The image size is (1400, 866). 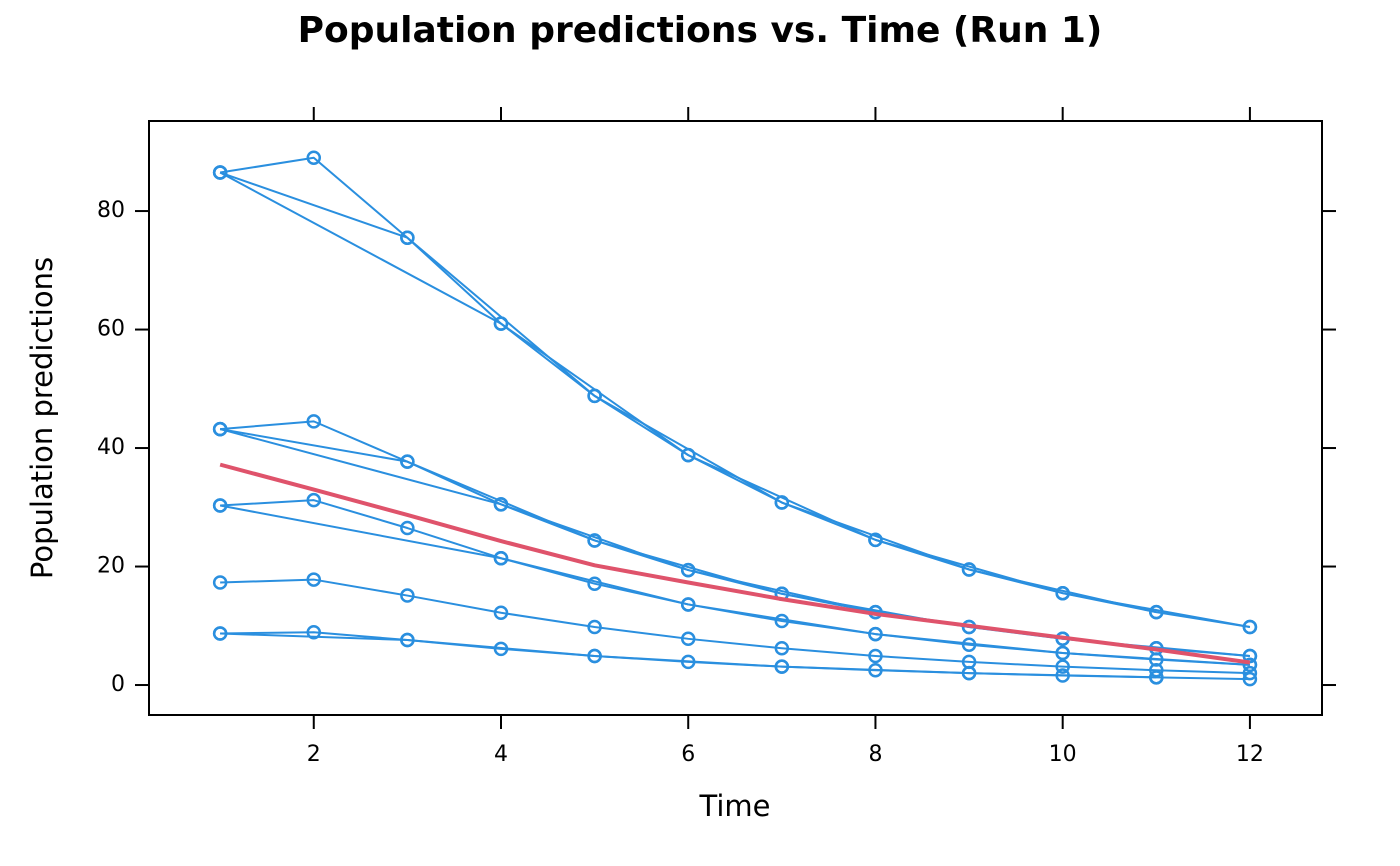 I want to click on y-tick-label: 20, so click(x=111, y=566).